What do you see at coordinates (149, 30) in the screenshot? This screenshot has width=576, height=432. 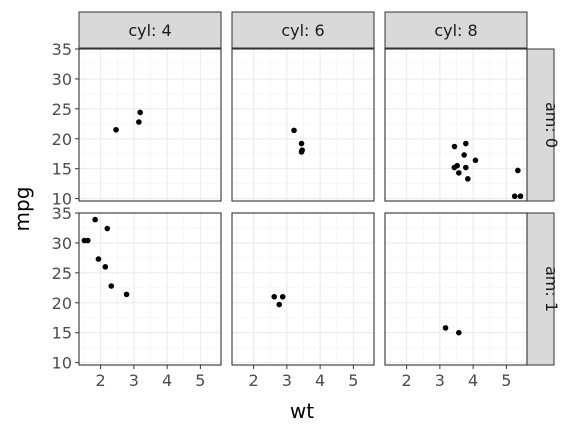 I see `facet-strip-col-label-1: cyl: 4` at bounding box center [149, 30].